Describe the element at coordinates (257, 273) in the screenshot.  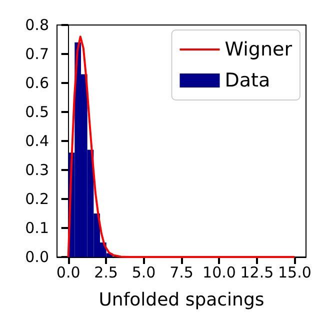
I see `x-tick-label: 12.5` at that location.